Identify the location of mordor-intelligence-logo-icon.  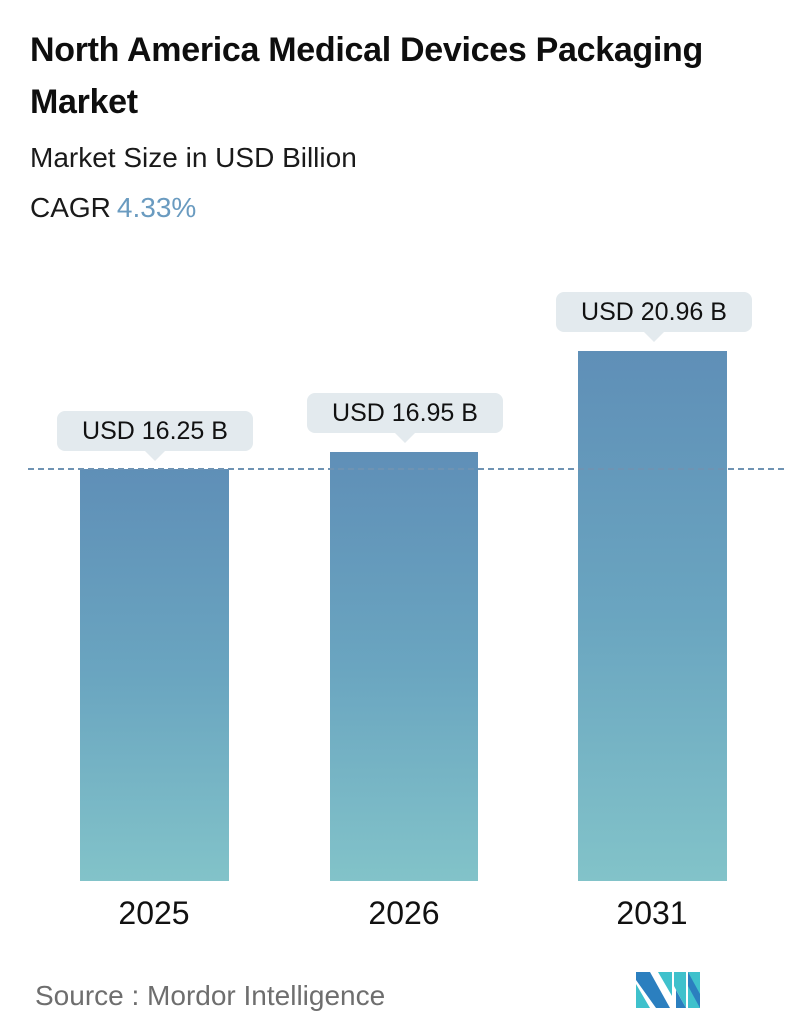
(668, 990).